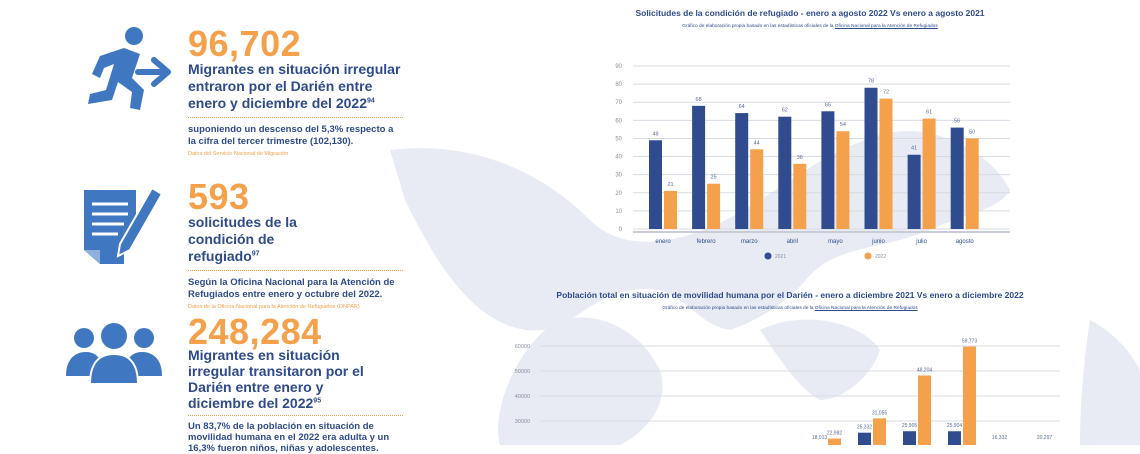  I want to click on legend-label: 2022, so click(880, 257).